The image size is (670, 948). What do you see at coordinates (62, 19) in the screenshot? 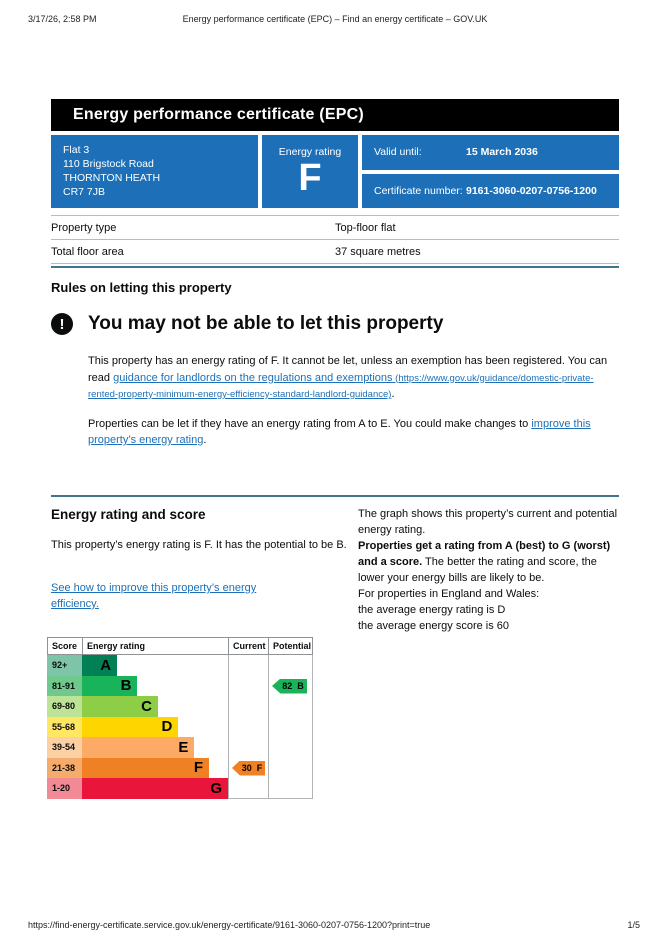
I see `print-datetime: 3/17/26, 2:58 PM` at bounding box center [62, 19].